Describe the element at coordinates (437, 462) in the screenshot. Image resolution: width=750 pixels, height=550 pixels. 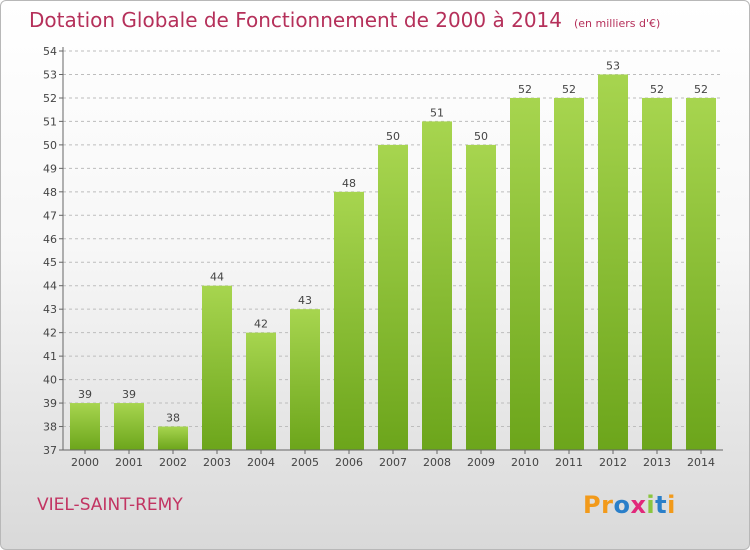
I see `x-tick-label: 2008` at that location.